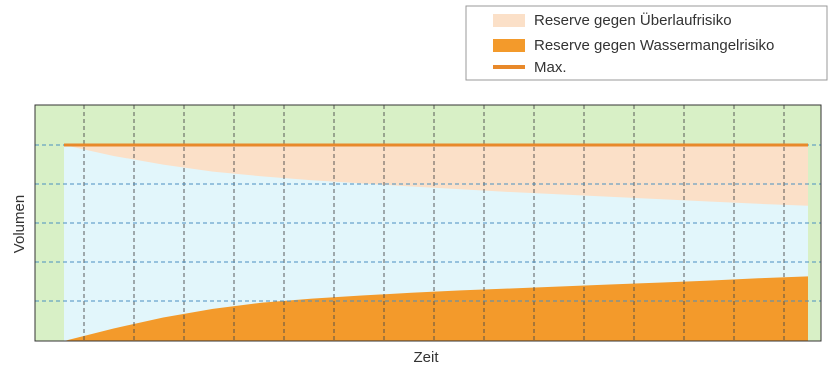 This screenshot has width=834, height=370. What do you see at coordinates (550, 67) in the screenshot?
I see `legend-label: Max.` at bounding box center [550, 67].